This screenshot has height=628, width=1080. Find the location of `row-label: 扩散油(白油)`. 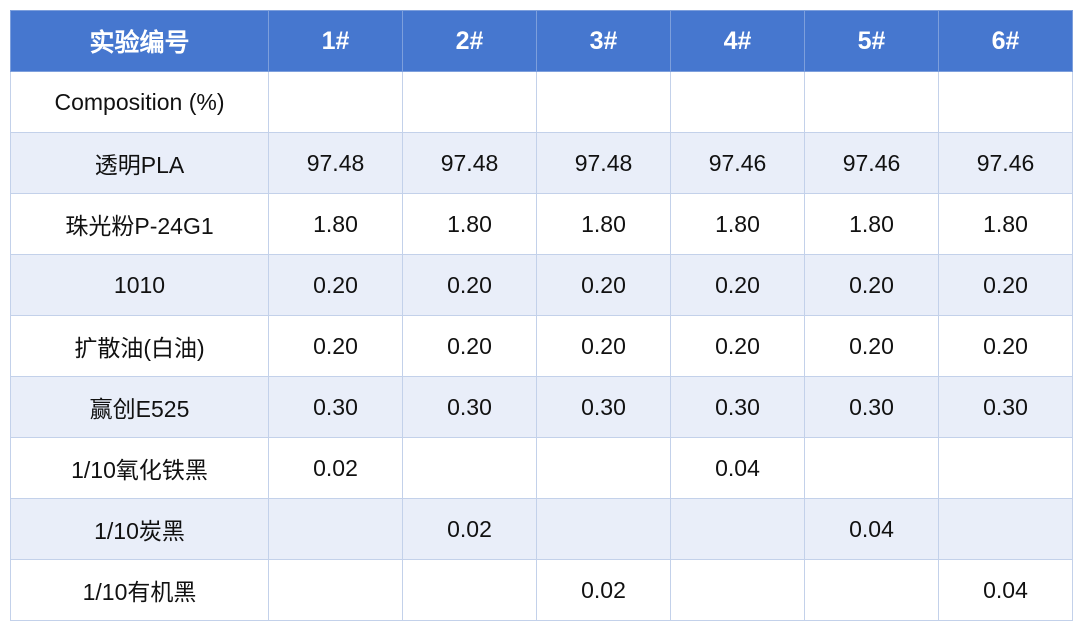

row-label: 扩散油(白油) is located at coordinates (139, 346).